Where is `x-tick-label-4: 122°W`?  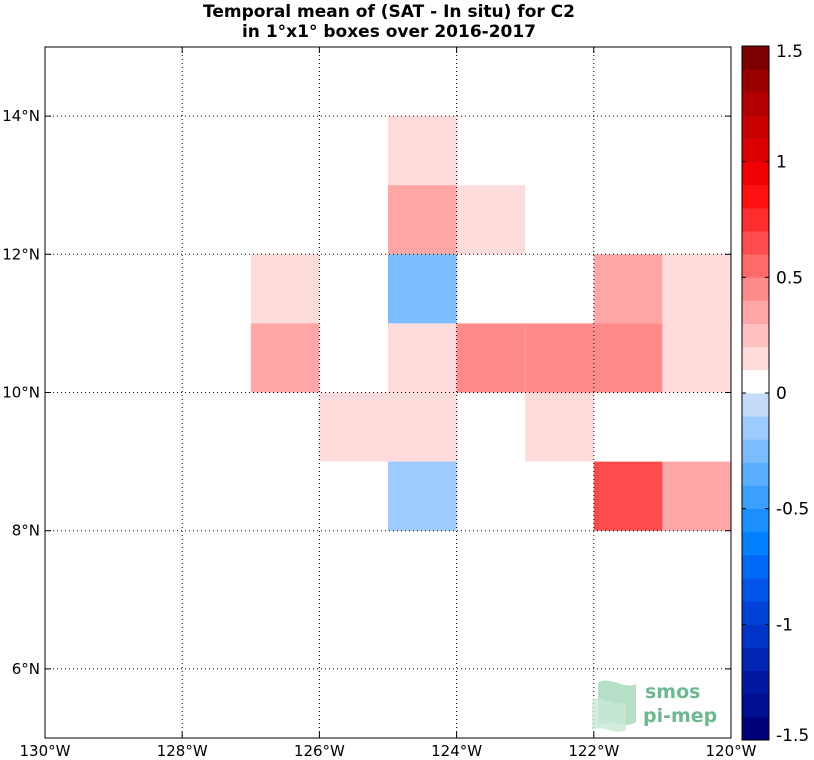
x-tick-label-4: 122°W is located at coordinates (593, 751).